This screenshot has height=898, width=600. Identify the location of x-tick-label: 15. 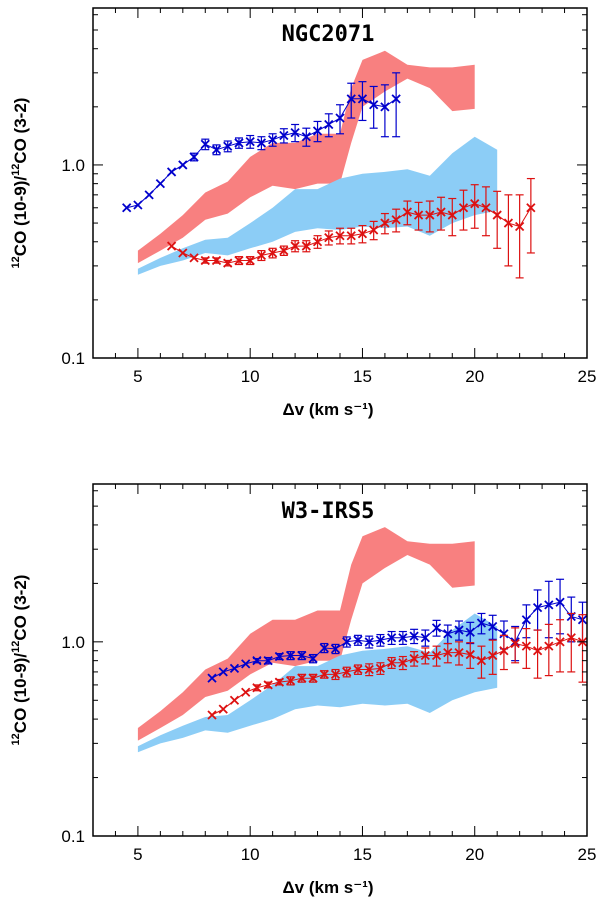
(362, 376).